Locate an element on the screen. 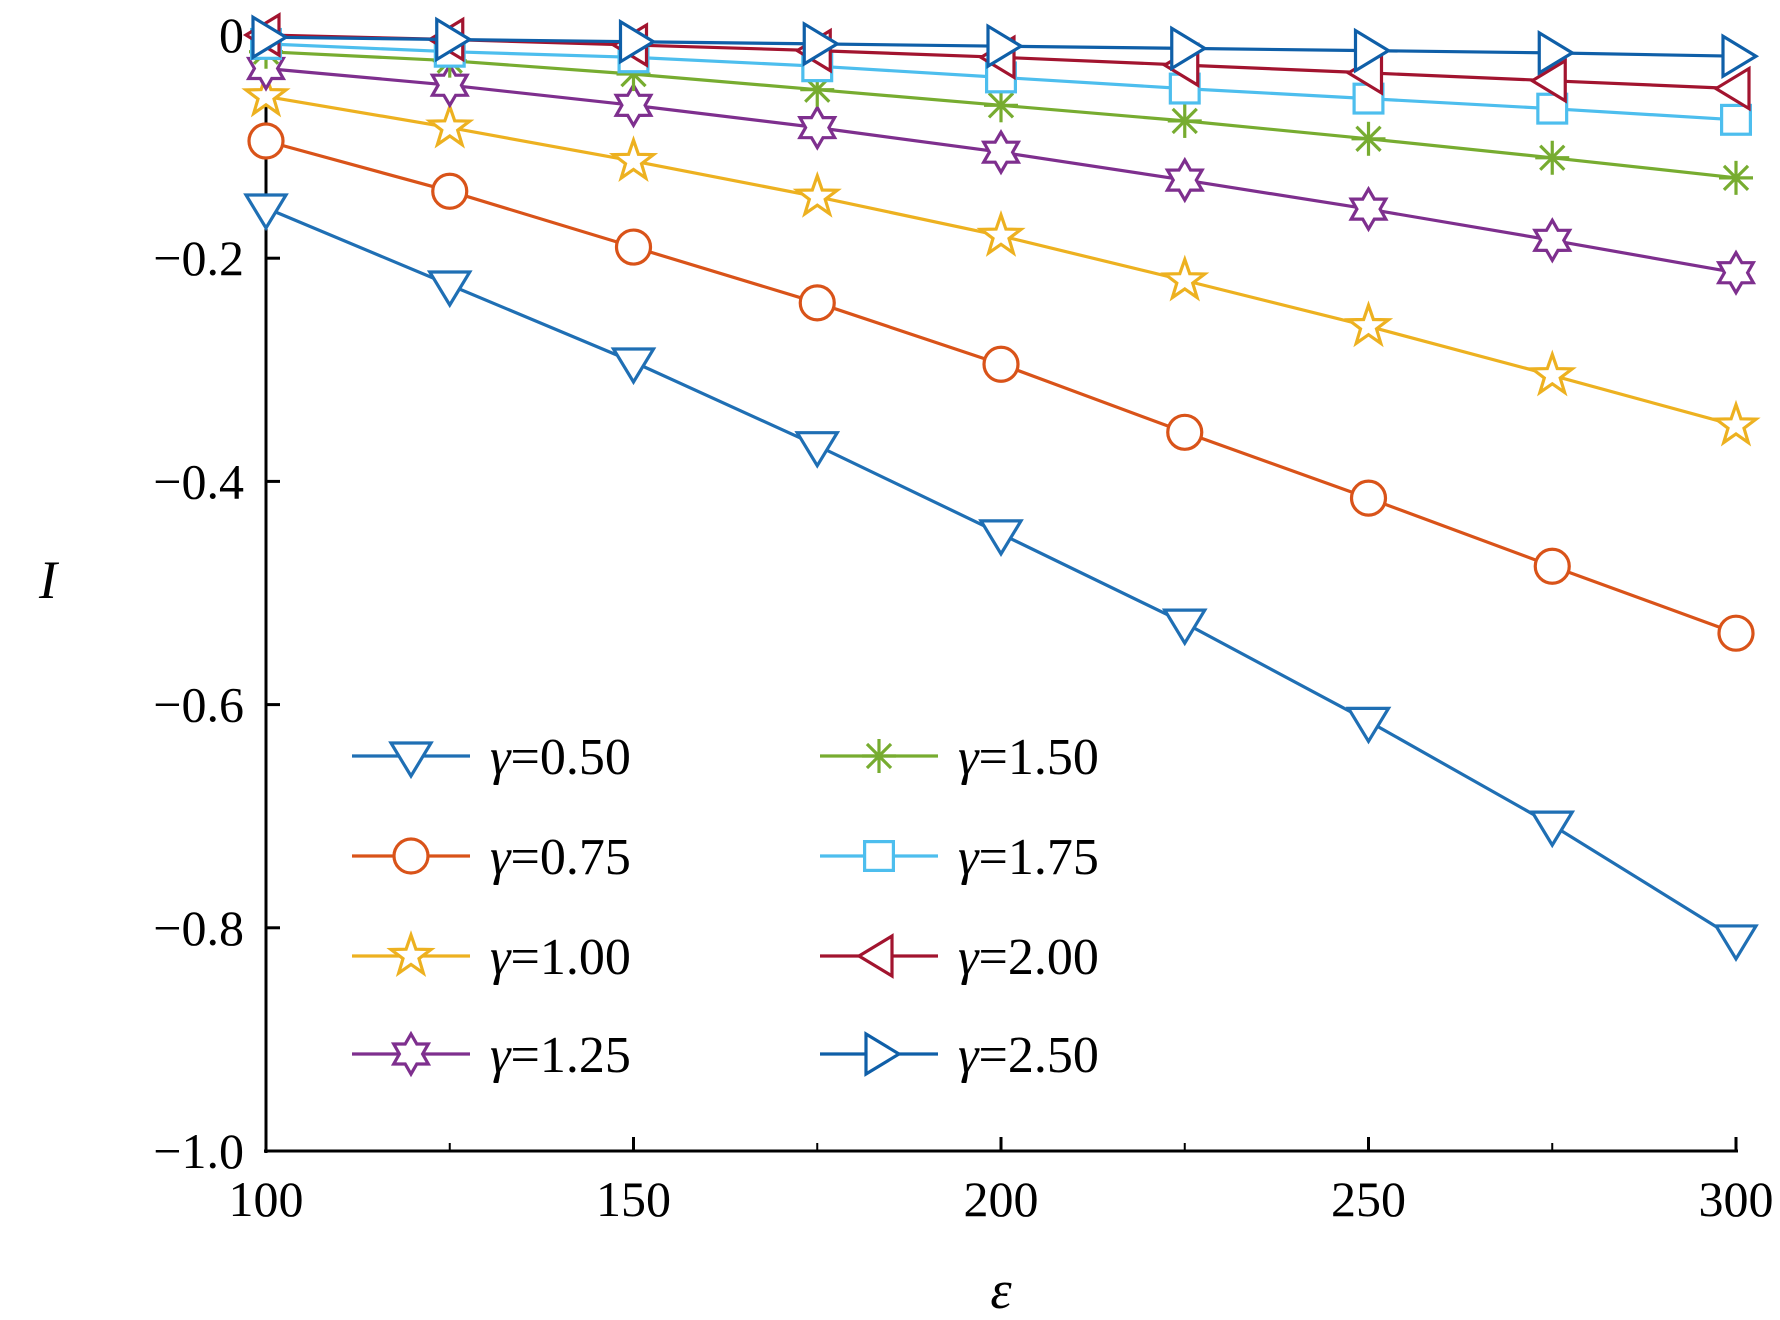 Image resolution: width=1780 pixels, height=1320 pixels. legend-item: γ=1.25 is located at coordinates (491, 1055).